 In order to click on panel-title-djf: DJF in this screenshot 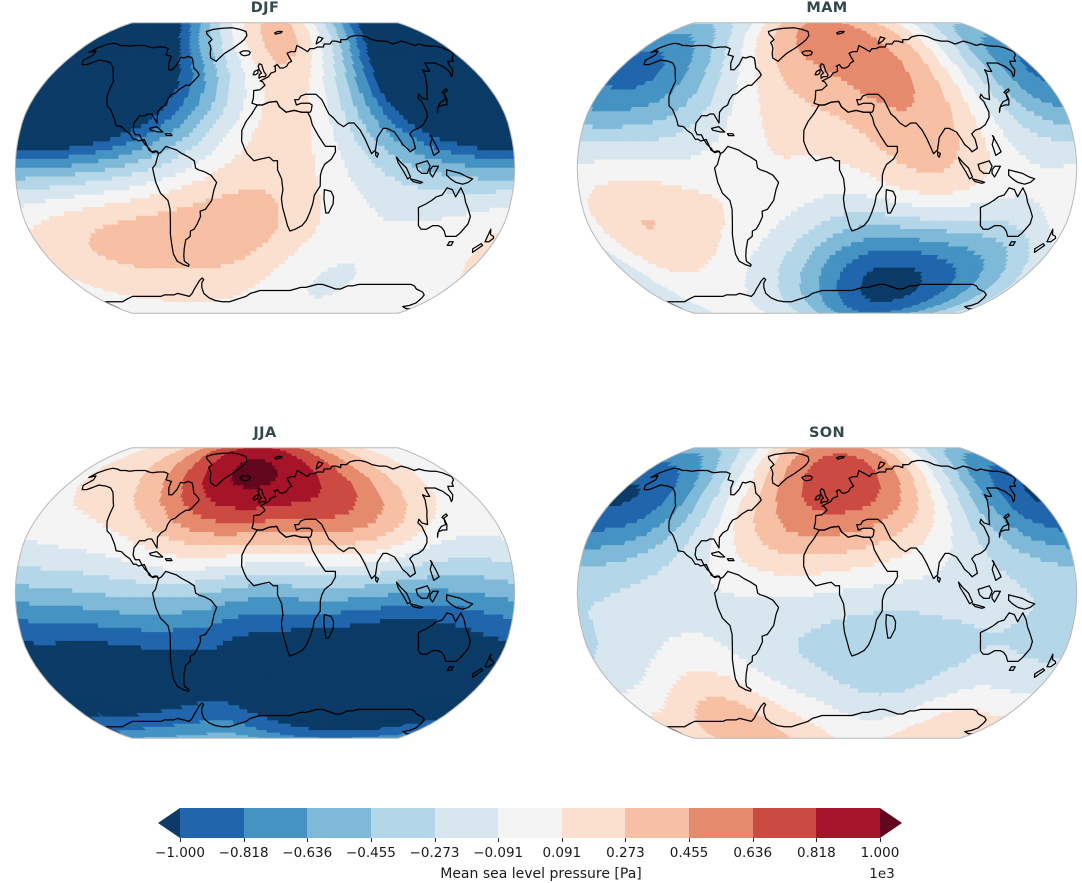, I will do `click(265, 8)`.